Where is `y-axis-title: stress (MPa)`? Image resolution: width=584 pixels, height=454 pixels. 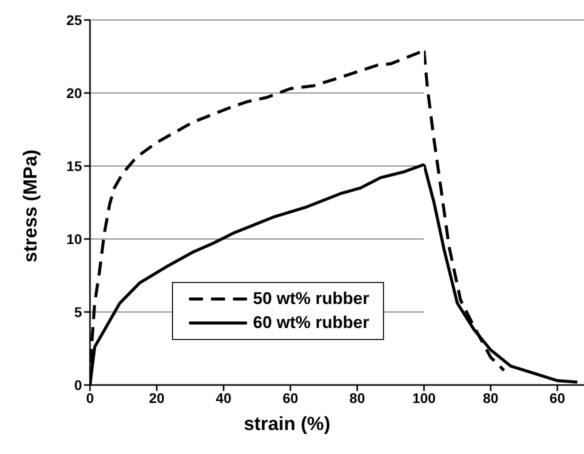 y-axis-title: stress (MPa) is located at coordinates (31, 206).